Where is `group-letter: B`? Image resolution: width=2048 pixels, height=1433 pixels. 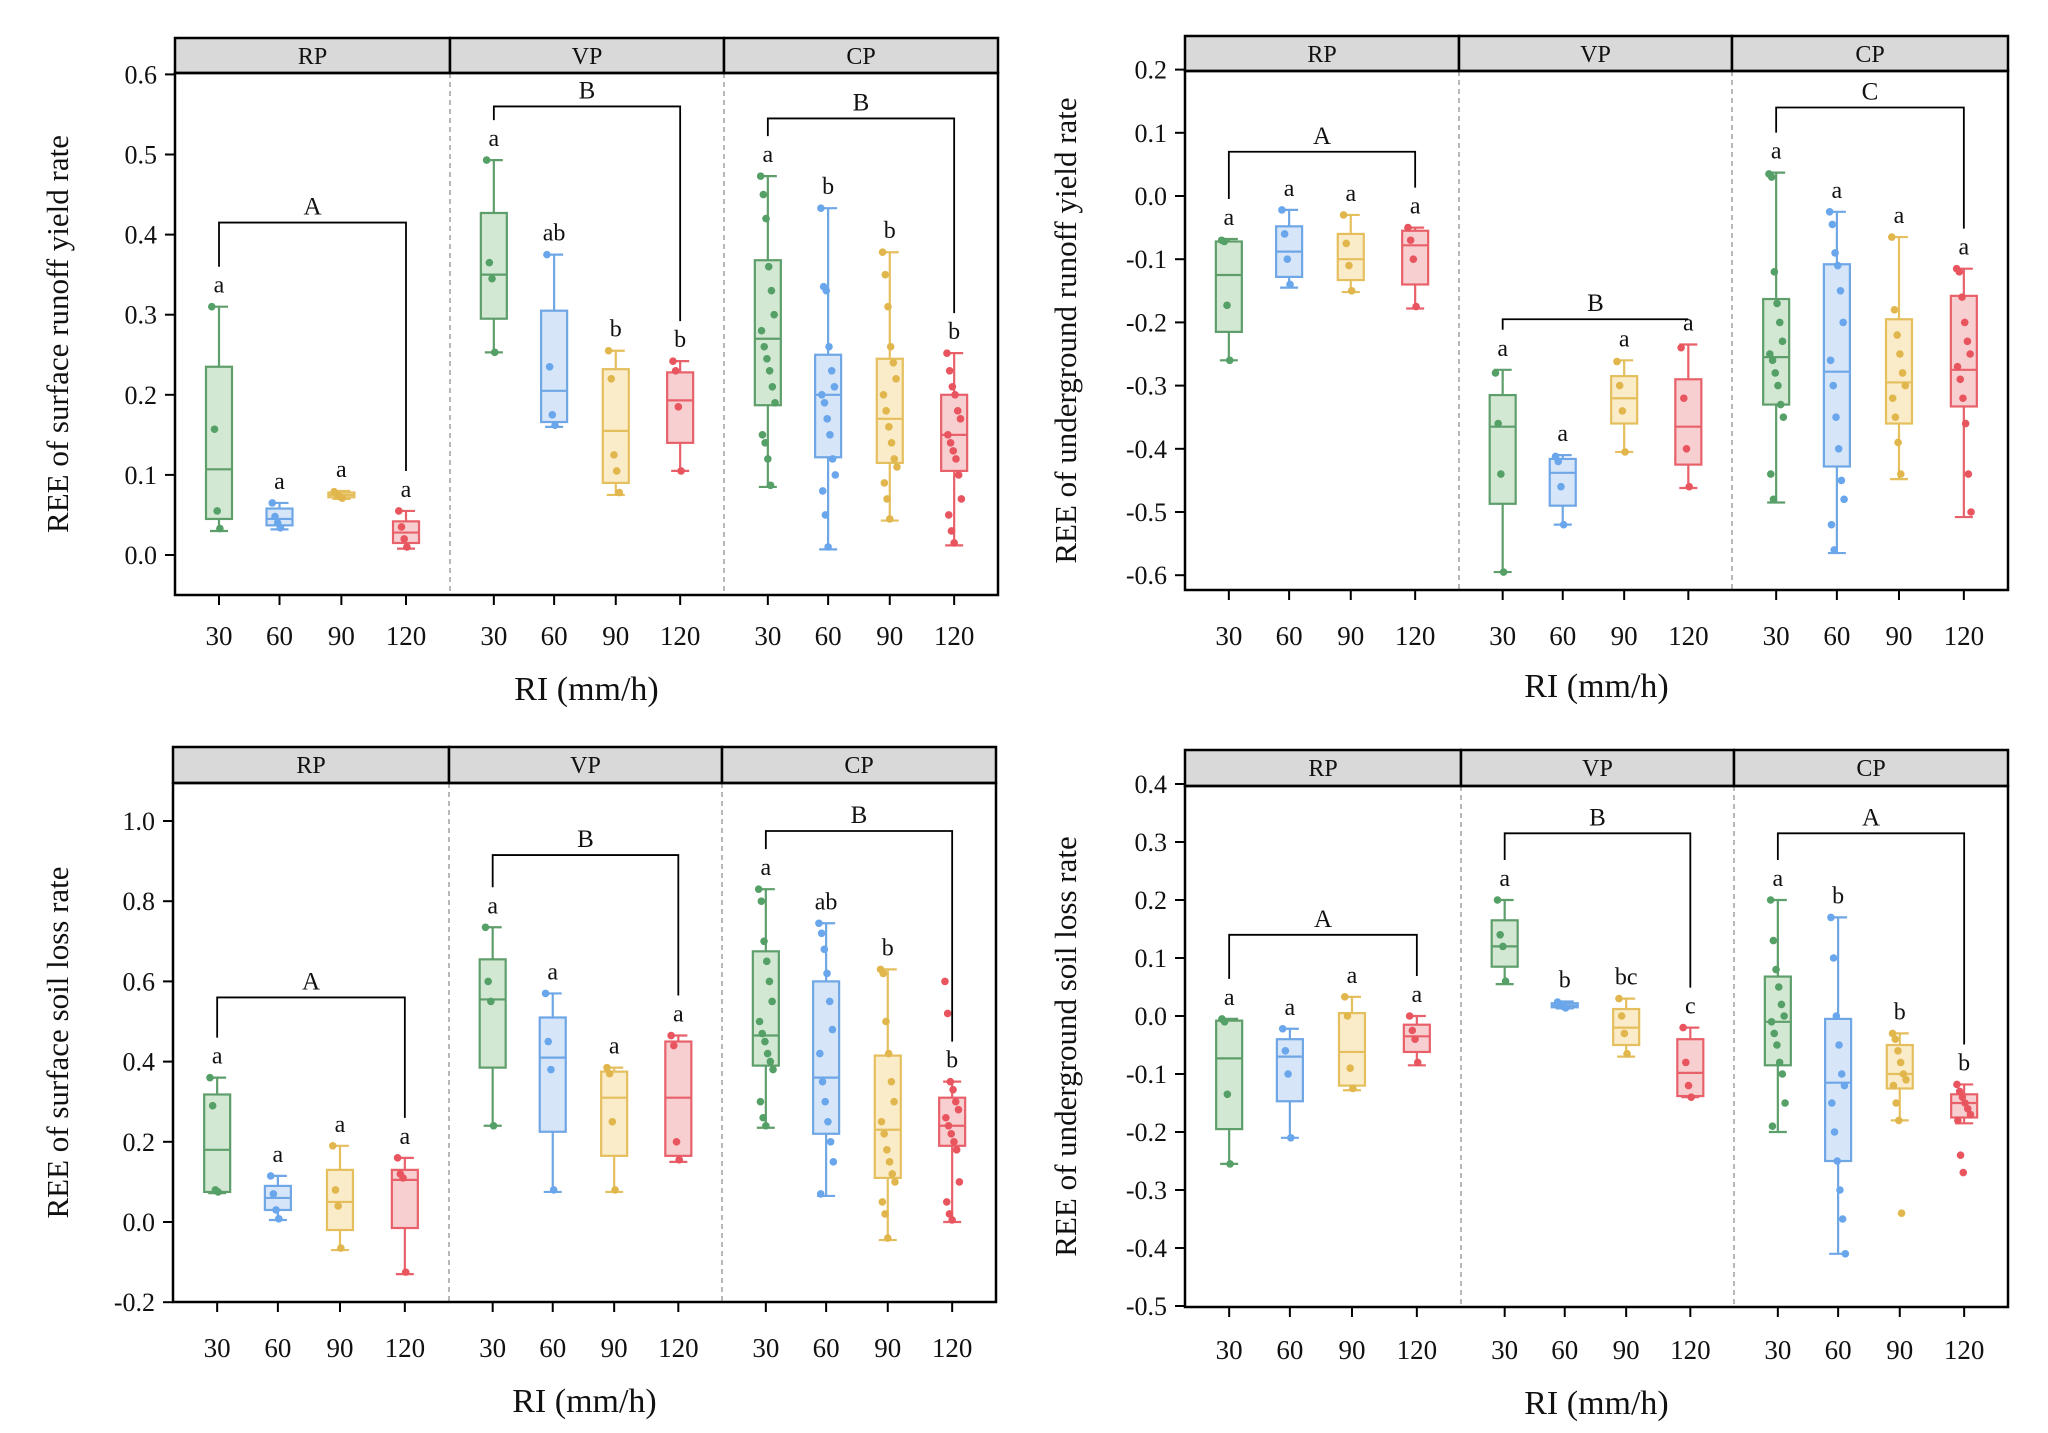
group-letter: B is located at coordinates (587, 90).